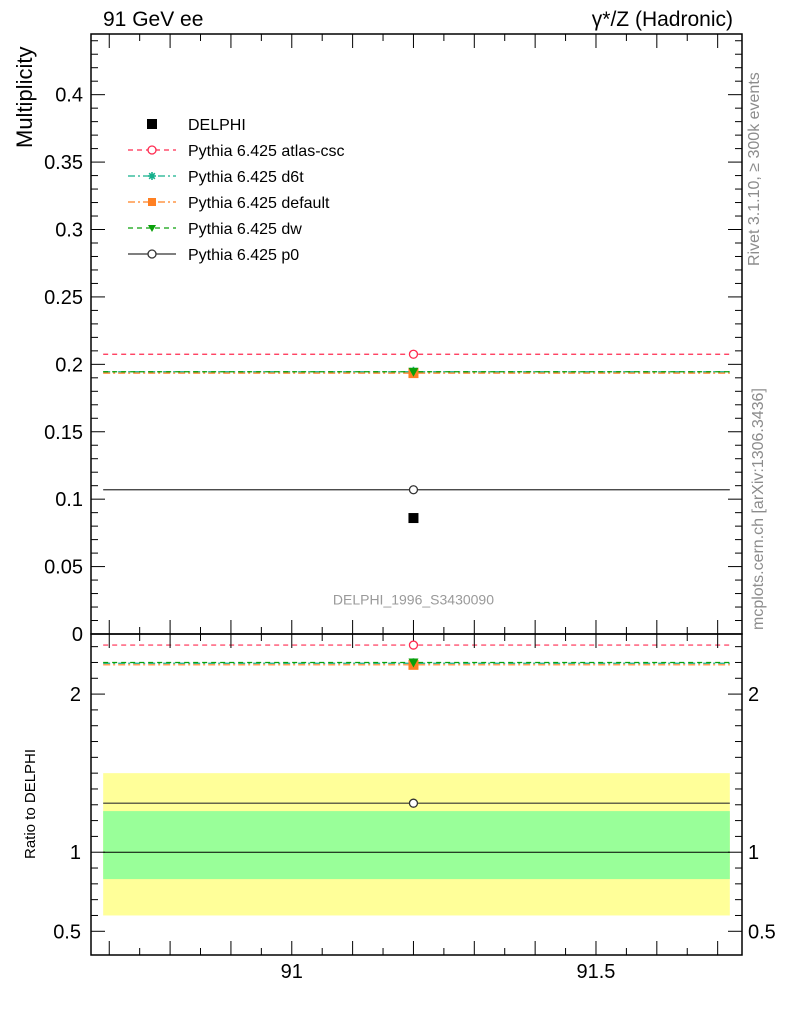  Describe the element at coordinates (292, 972) in the screenshot. I see `xtick-label: 91` at that location.